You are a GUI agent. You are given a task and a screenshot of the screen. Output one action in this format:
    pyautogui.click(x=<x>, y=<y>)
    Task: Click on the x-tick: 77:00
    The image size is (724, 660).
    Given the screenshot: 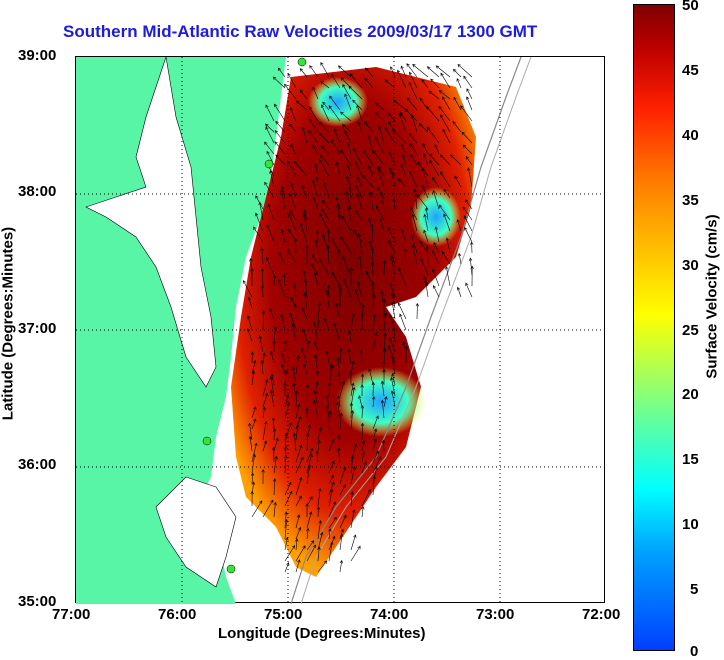 What is the action you would take?
    pyautogui.click(x=71, y=614)
    